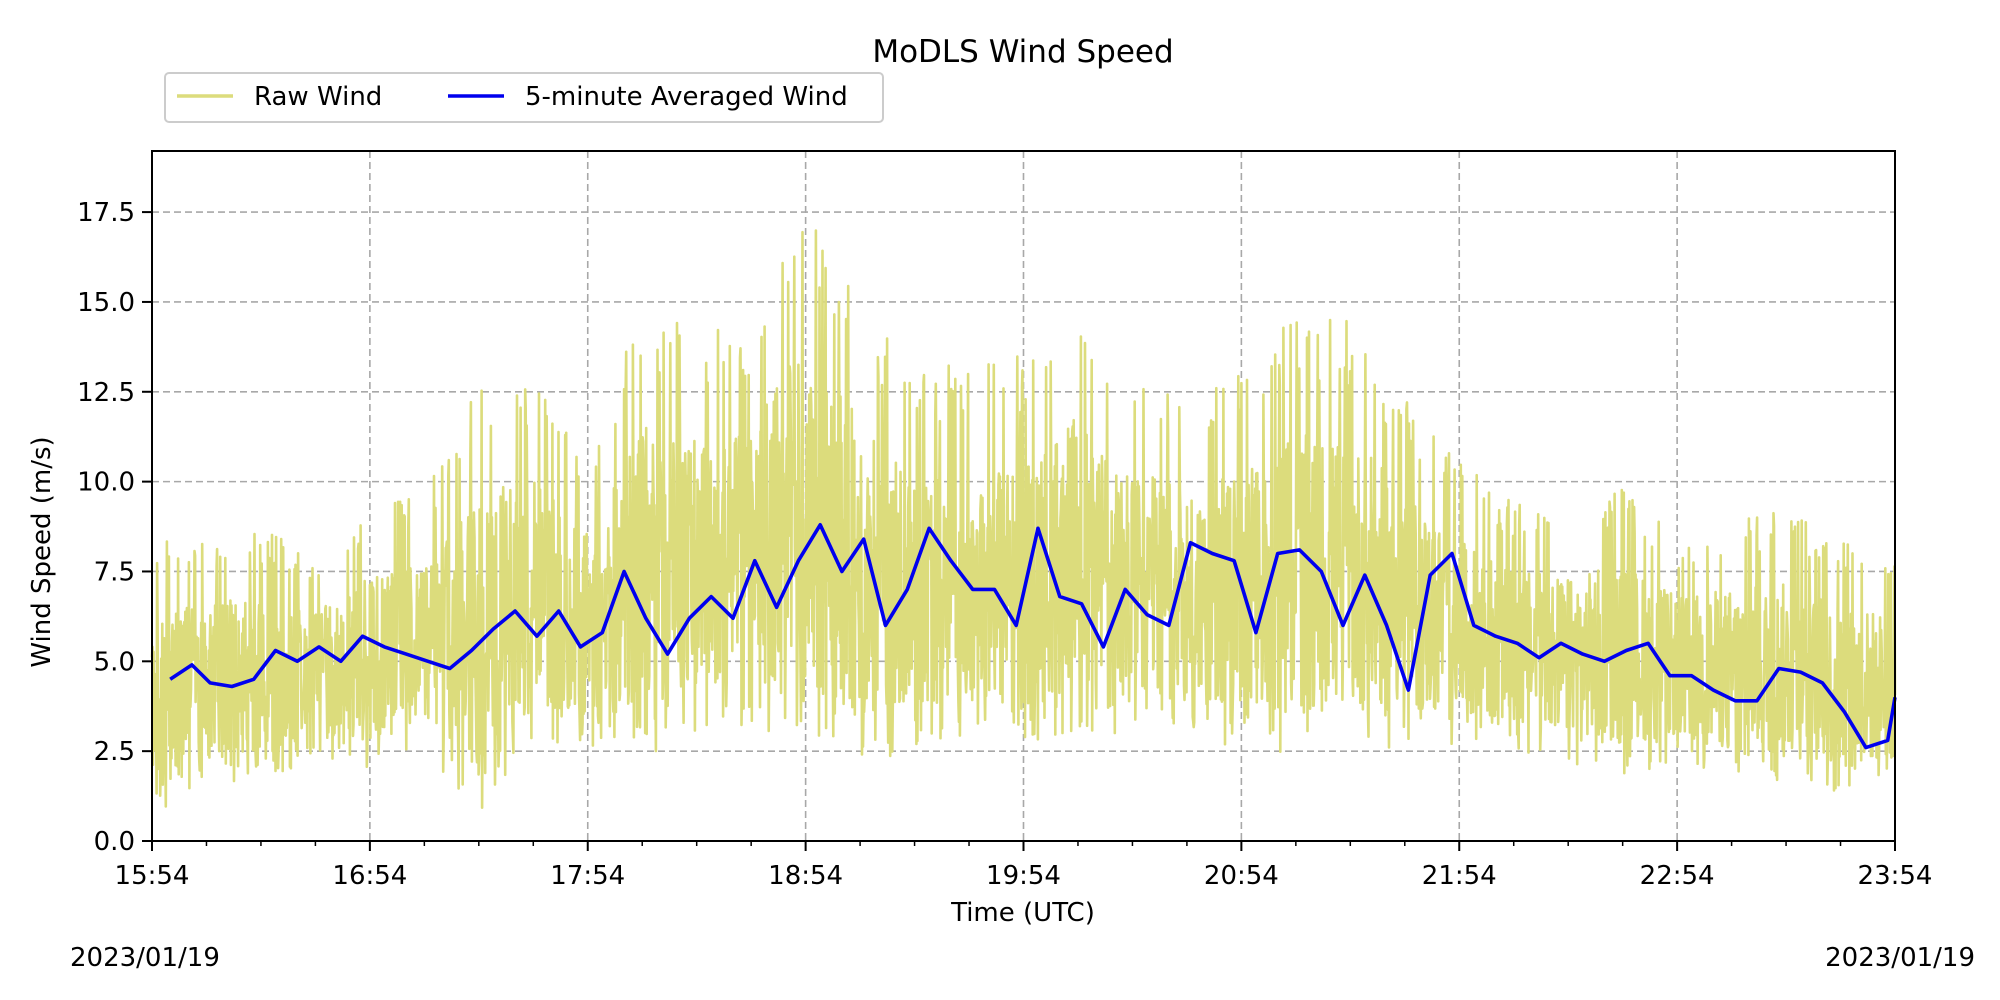 The image size is (2000, 1000). What do you see at coordinates (114, 572) in the screenshot?
I see `y-tick-label: 7.5` at bounding box center [114, 572].